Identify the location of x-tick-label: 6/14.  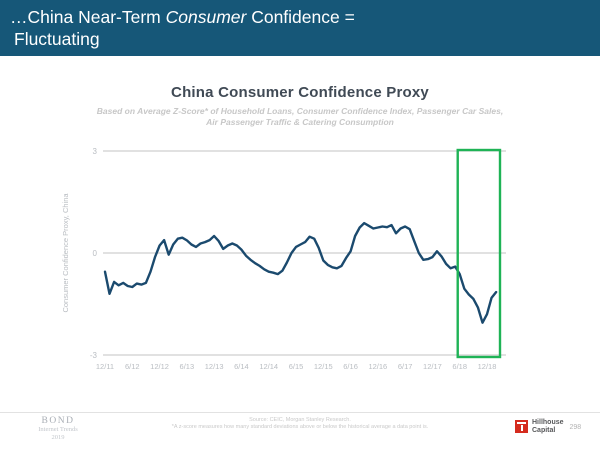
(241, 366).